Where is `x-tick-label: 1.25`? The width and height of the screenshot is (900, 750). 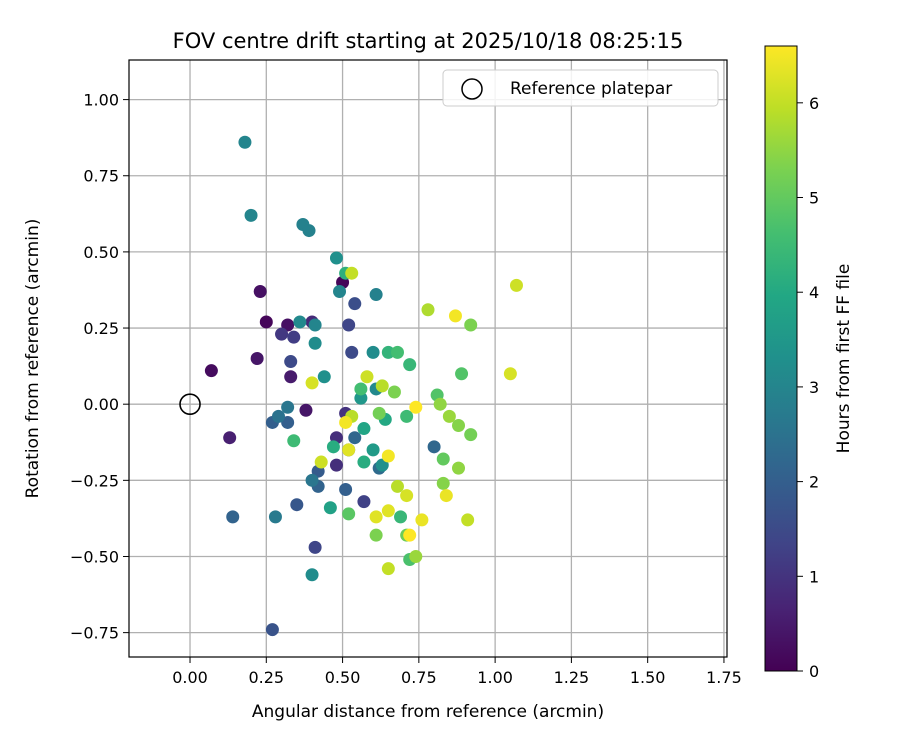
x-tick-label: 1.25 is located at coordinates (572, 677).